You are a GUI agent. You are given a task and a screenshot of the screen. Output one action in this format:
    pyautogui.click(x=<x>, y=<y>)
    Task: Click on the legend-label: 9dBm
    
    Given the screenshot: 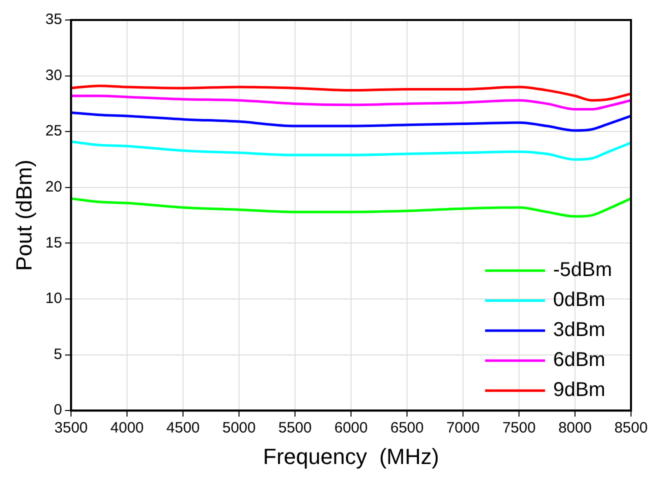 What is the action you would take?
    pyautogui.click(x=579, y=390)
    